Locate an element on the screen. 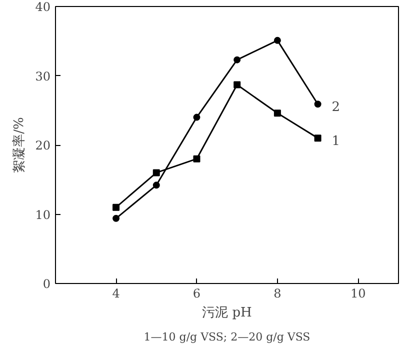 The height and width of the screenshot is (348, 400). x-tick-label: 4 is located at coordinates (116, 293).